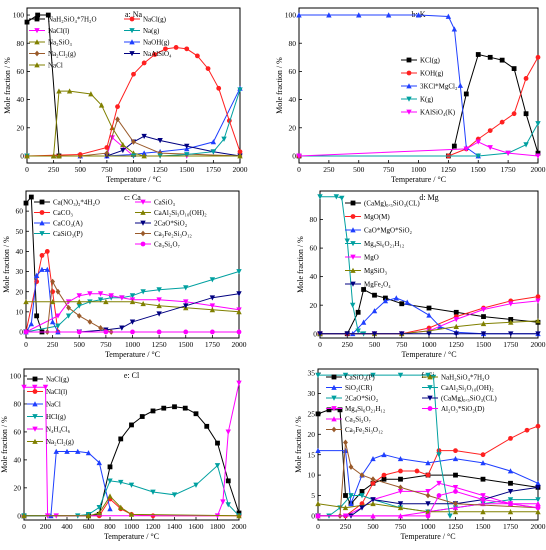 This screenshot has width=546, height=550. What do you see at coordinates (360, 378) in the screenshot?
I see `legend-label: CaSiO₃(P)` at bounding box center [360, 378].